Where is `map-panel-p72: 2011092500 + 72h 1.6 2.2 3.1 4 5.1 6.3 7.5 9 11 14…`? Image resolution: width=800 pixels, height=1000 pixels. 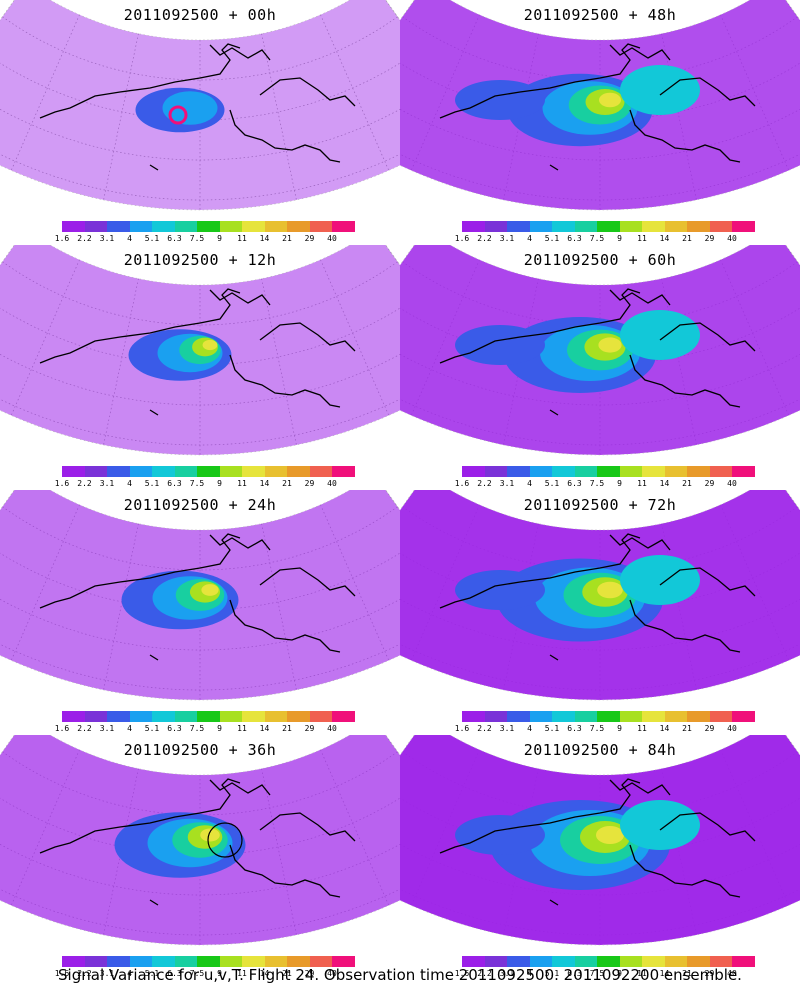
map-panel-p72: 2011092500 + 72h 1.6 2.2 3.1 4 5.1 6.3 7.5 9 11 14… is located at coordinates (600, 612).